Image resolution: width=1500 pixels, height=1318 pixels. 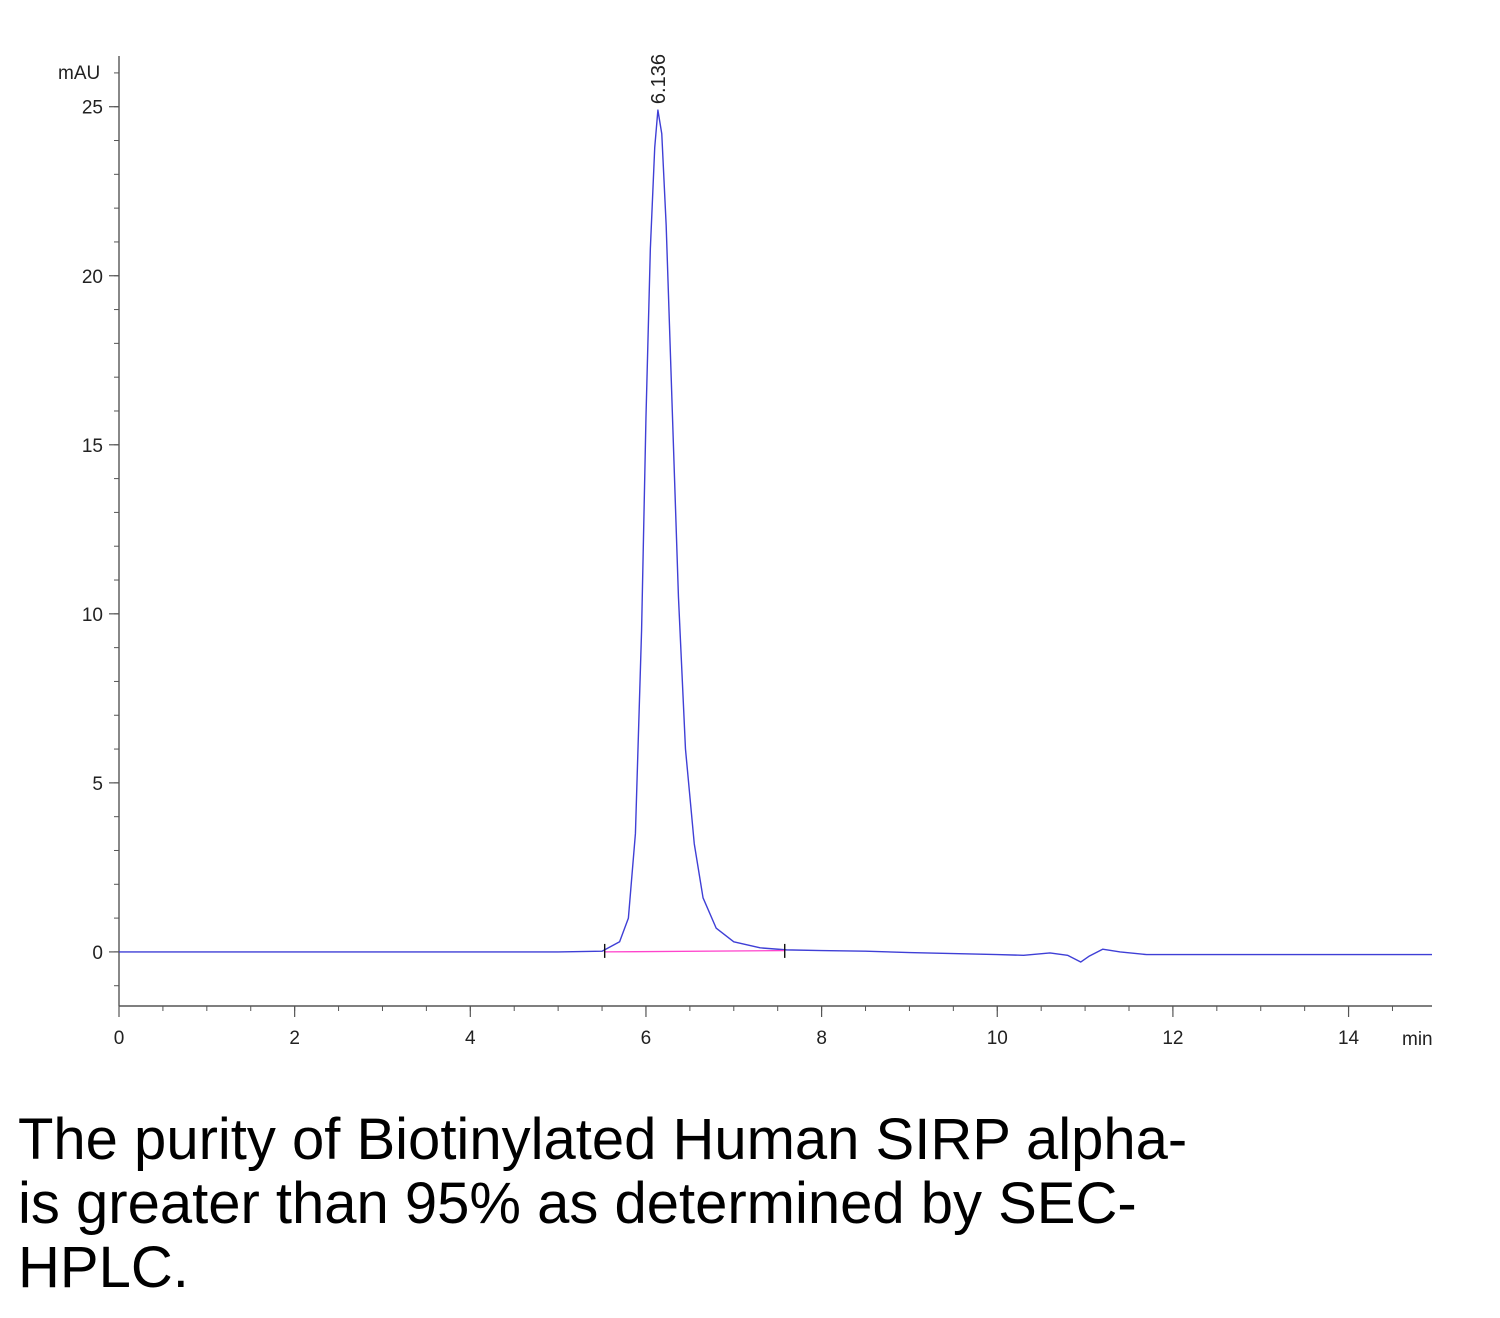 What do you see at coordinates (1417, 1039) in the screenshot?
I see `x-axis-unit-label: min` at bounding box center [1417, 1039].